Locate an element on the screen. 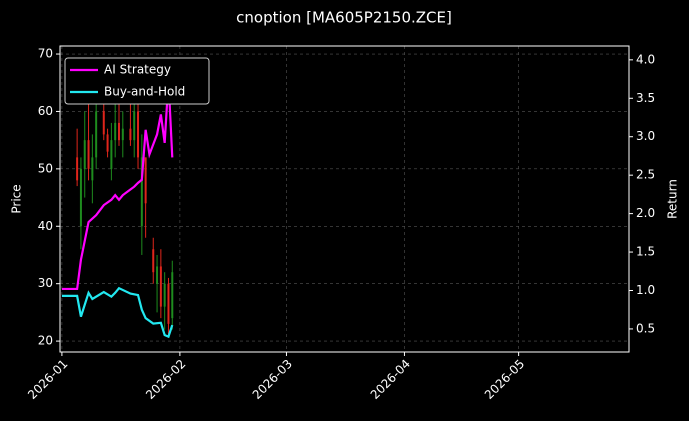 This screenshot has width=689, height=421. legend: AI Strategy Buy-and-Hold is located at coordinates (137, 81).